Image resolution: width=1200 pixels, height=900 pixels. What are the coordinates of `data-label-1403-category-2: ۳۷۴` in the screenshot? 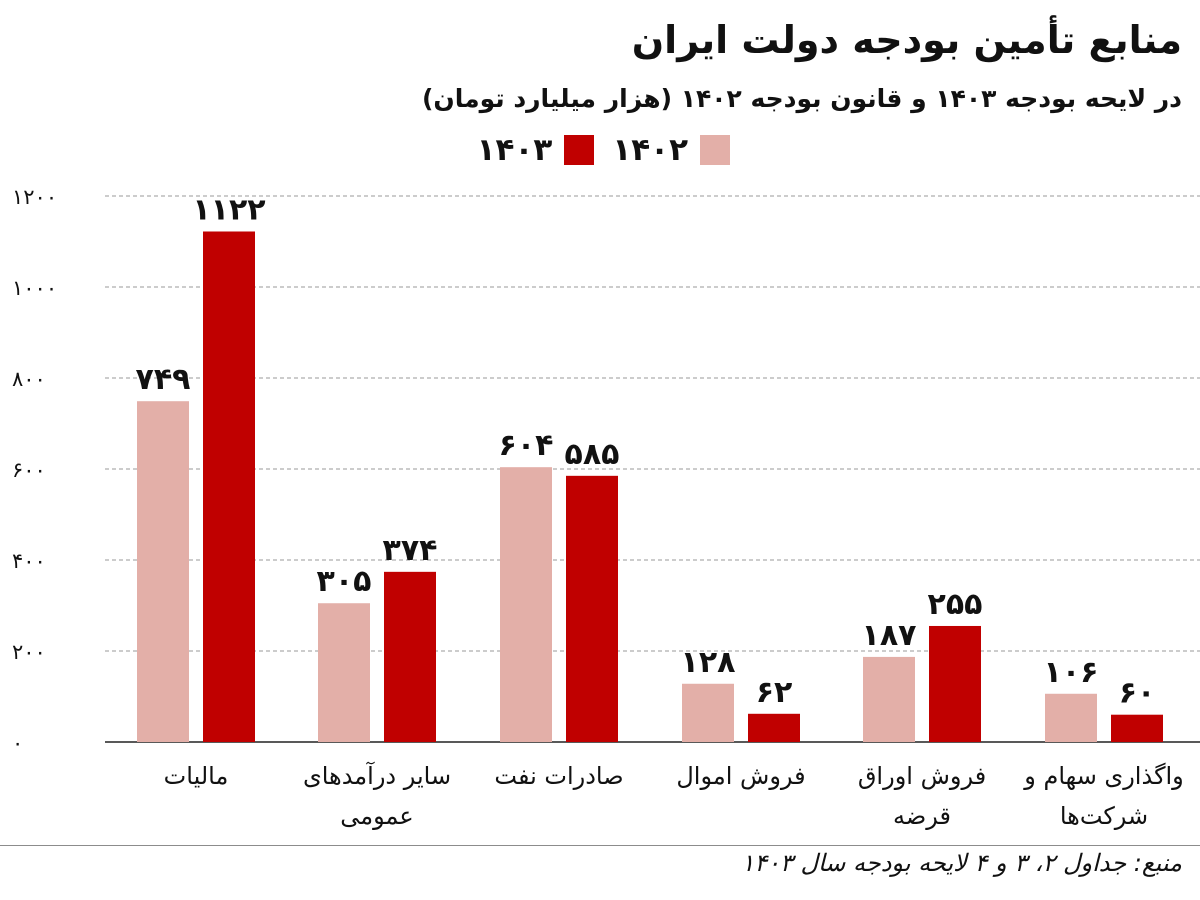 It's located at (410, 550).